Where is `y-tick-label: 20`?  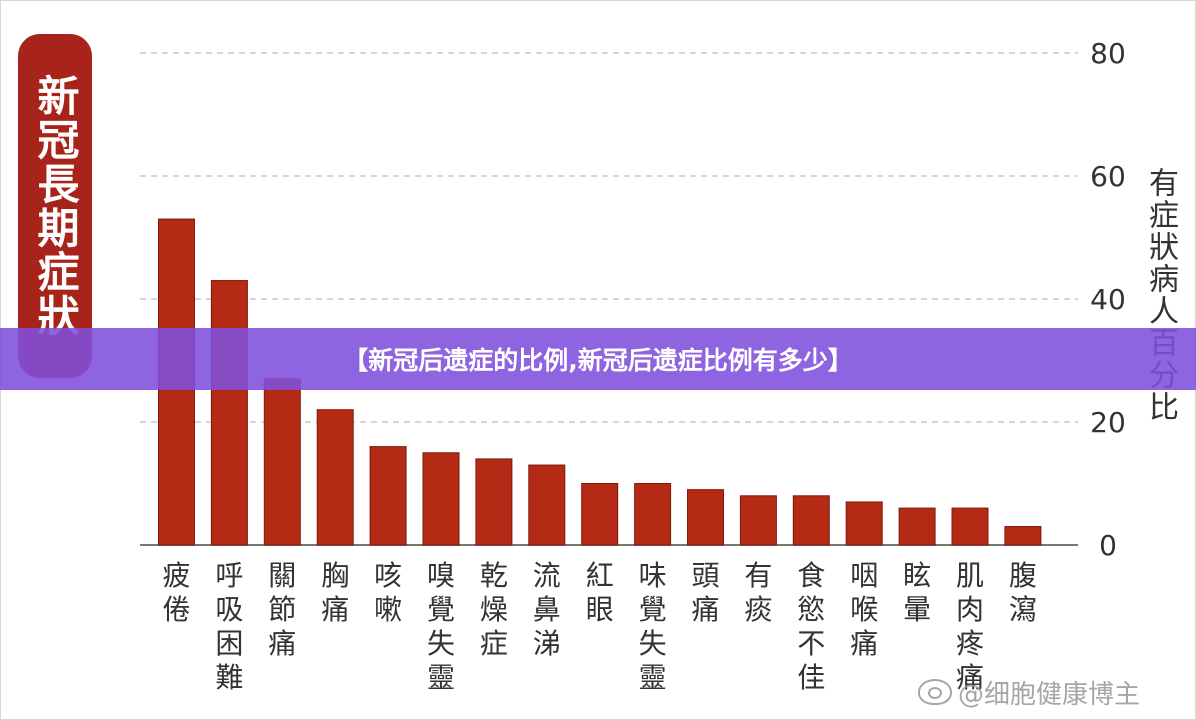 y-tick-label: 20 is located at coordinates (1108, 422).